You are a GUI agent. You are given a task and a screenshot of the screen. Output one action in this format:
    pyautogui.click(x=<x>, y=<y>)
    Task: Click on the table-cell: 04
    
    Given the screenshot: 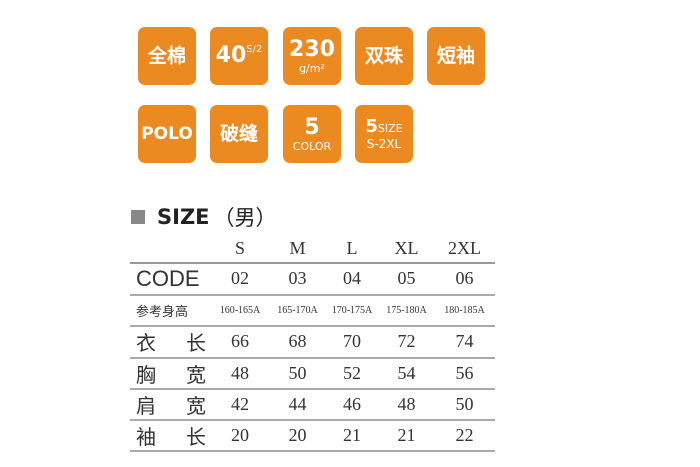 What is the action you would take?
    pyautogui.click(x=352, y=278)
    